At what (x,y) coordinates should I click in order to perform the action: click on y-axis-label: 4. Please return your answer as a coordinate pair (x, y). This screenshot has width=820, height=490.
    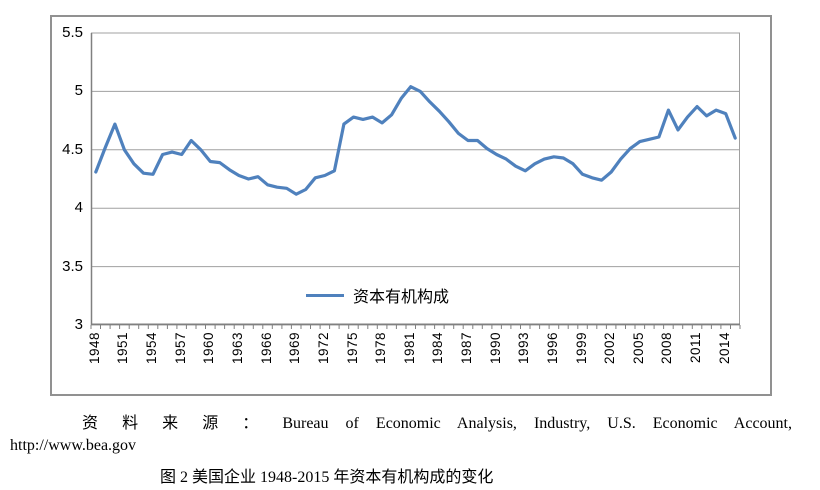
    Looking at the image, I should click on (78, 208).